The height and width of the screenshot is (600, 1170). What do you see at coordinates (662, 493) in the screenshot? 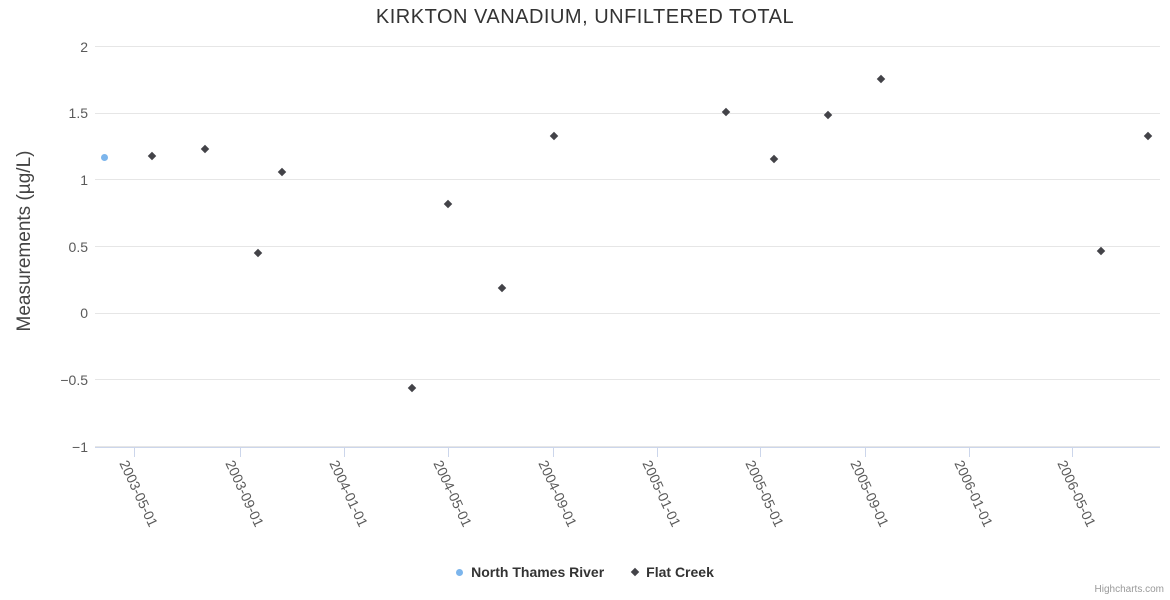
I see `x-tick-label: 2005-01-01` at bounding box center [662, 493].